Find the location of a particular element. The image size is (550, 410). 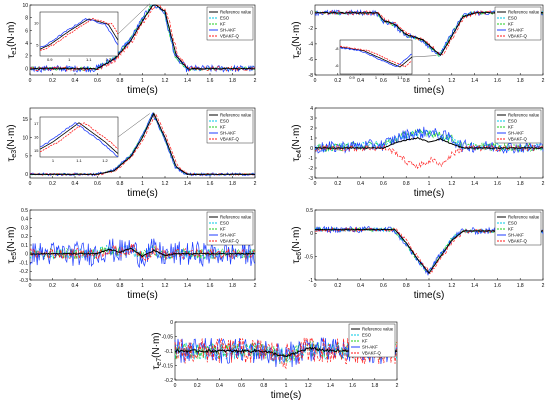

y-tick-label: 0.3 is located at coordinates (24, 228).